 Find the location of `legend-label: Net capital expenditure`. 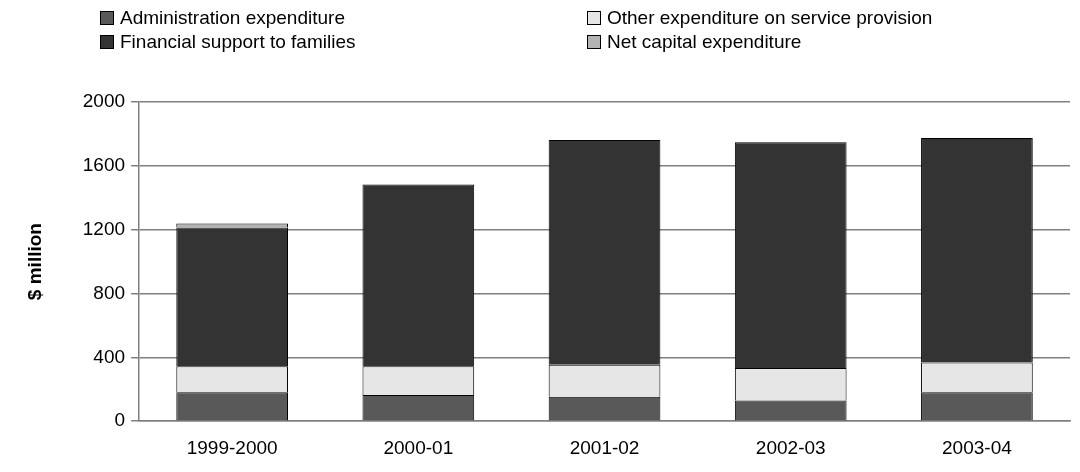

legend-label: Net capital expenditure is located at coordinates (704, 42).